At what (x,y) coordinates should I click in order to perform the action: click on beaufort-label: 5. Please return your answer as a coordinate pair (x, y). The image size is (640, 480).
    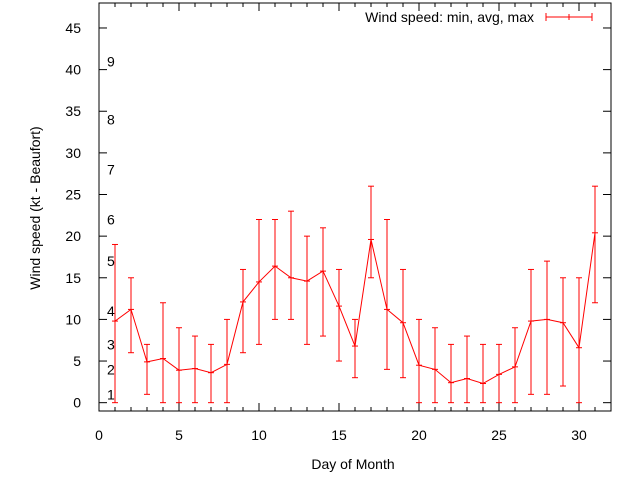
    Looking at the image, I should click on (111, 261).